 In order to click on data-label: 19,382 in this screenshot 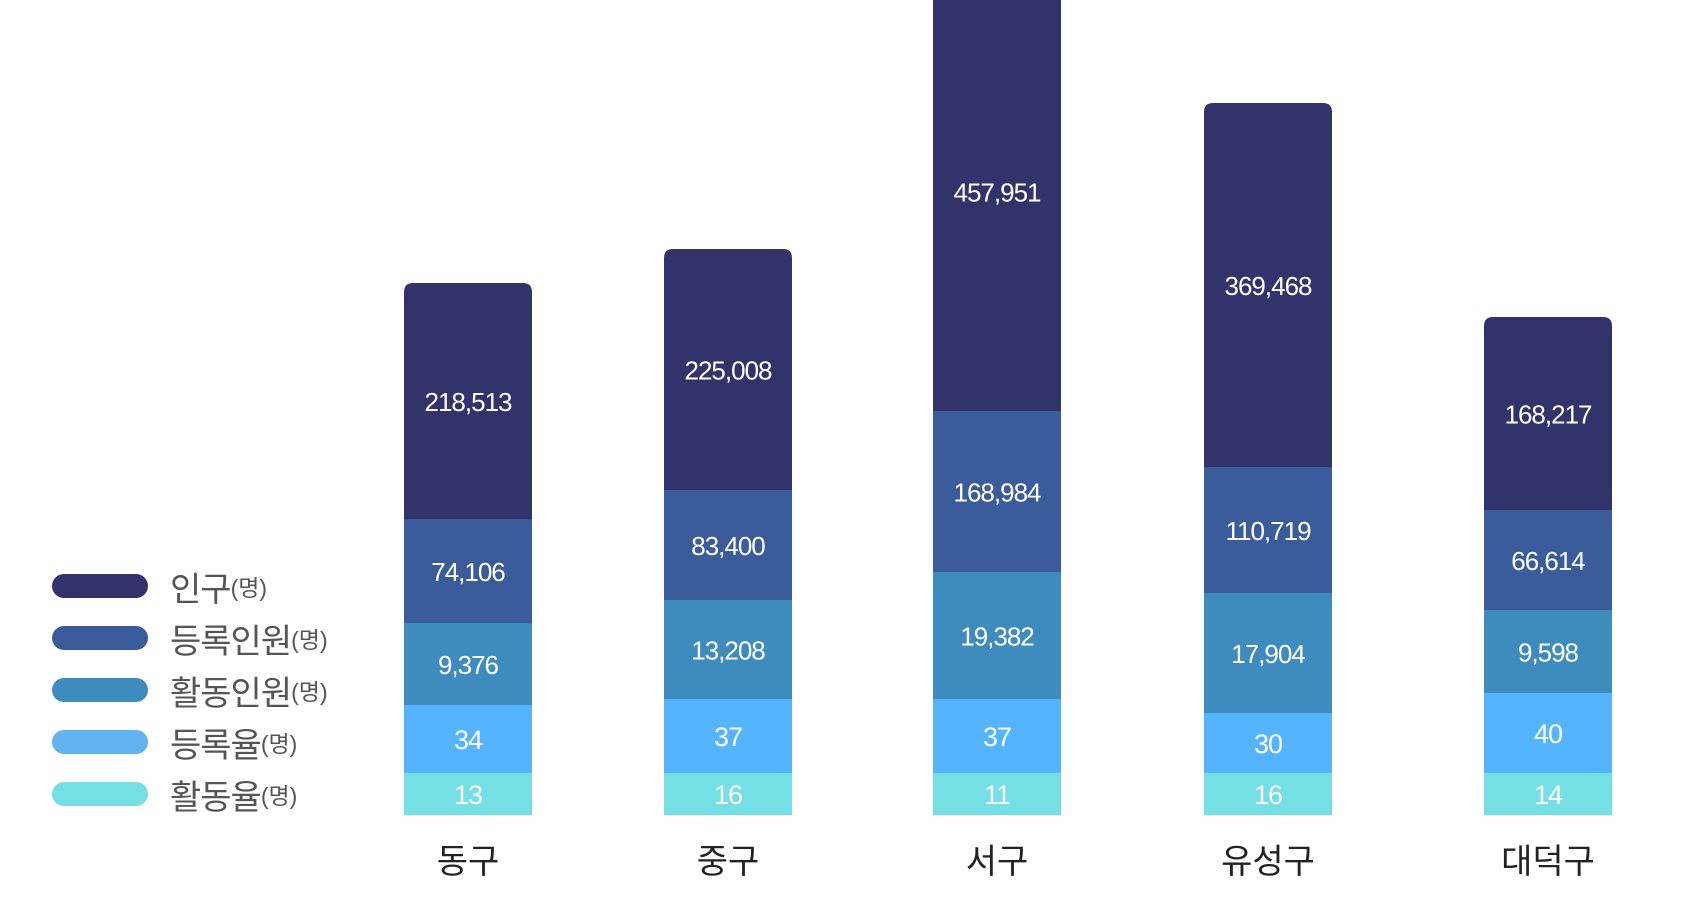, I will do `click(997, 637)`.